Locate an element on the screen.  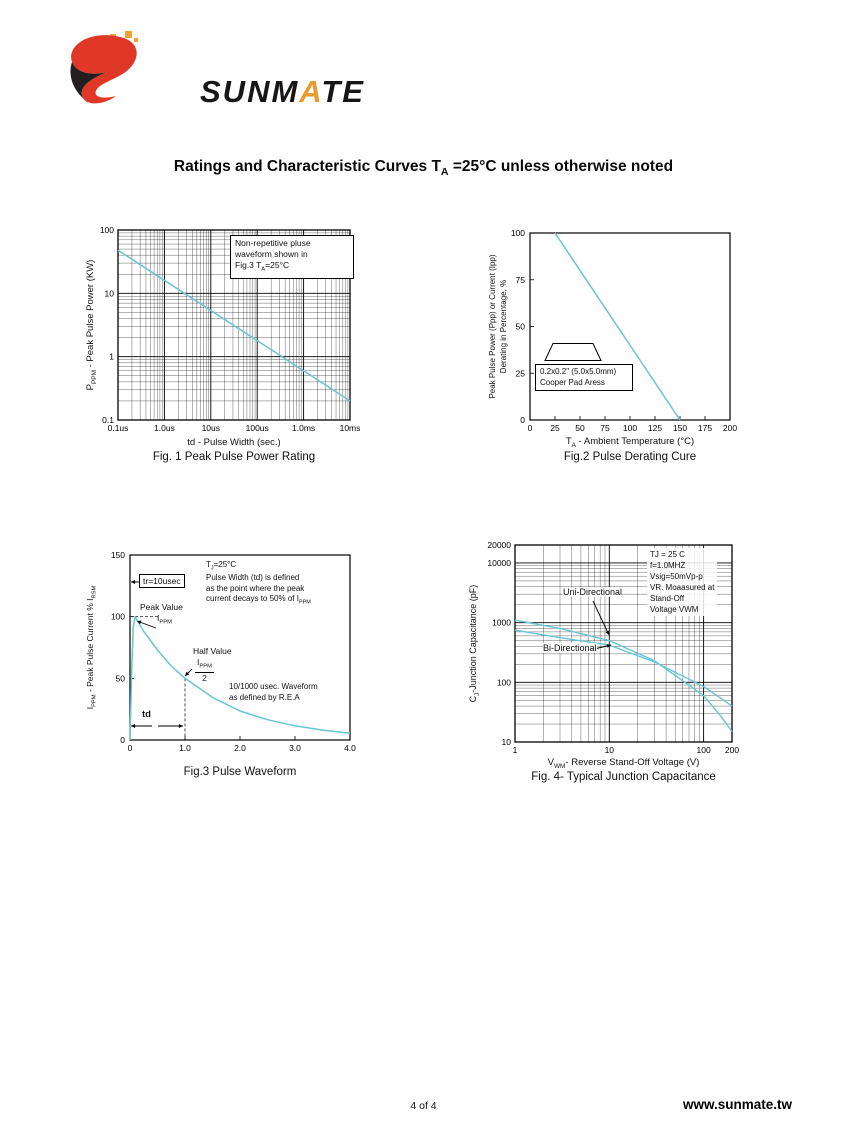
tick-label: 125 is located at coordinates (655, 428).